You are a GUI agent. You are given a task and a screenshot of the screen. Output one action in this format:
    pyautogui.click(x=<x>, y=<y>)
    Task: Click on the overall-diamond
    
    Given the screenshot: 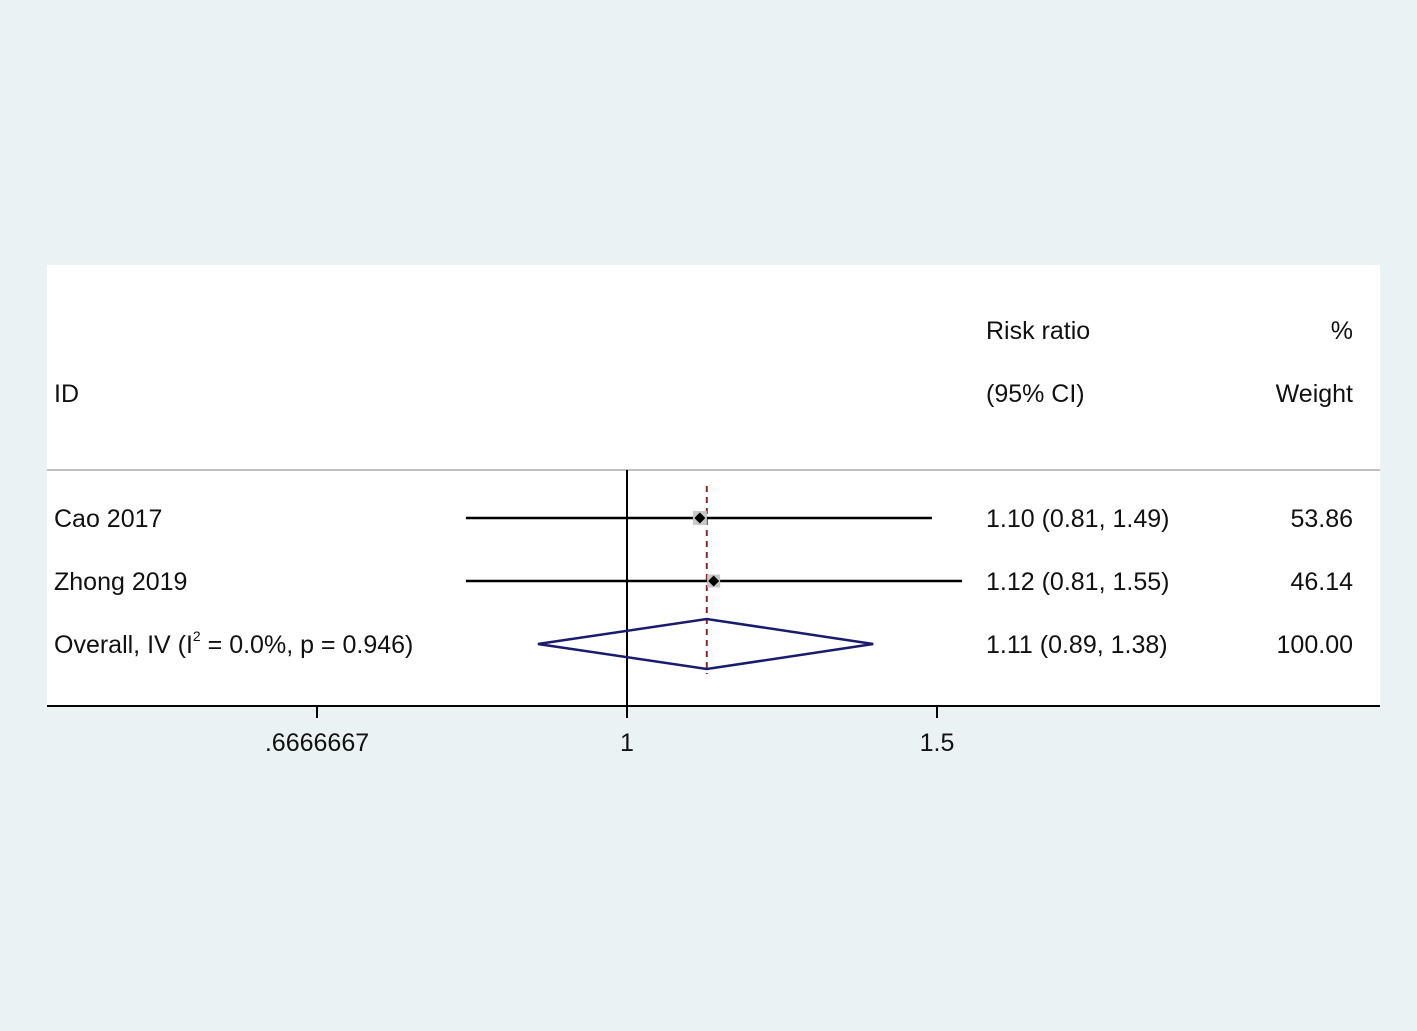 What is the action you would take?
    pyautogui.click(x=705, y=644)
    